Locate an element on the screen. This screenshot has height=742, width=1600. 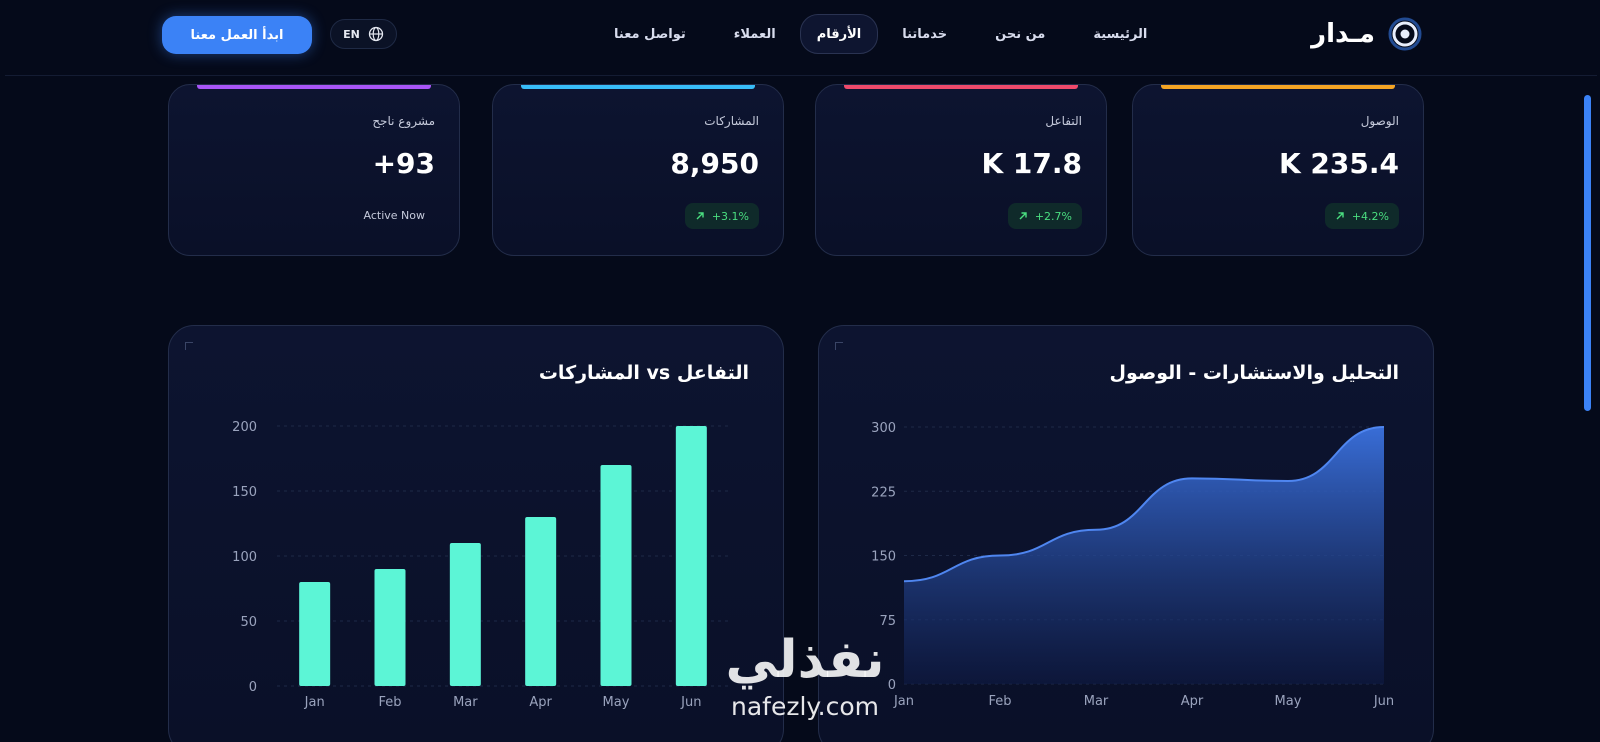
stat-card-reach: الوصول K 235.4 +4.2% is located at coordinates (1278, 170).